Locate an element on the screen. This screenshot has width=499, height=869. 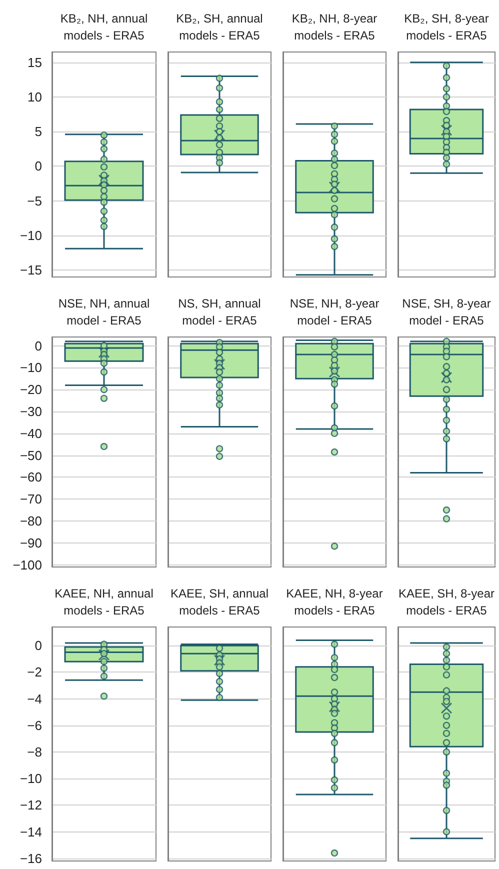
x-tick-label: KB₂, SH, 8-year models - ERA5 is located at coordinates (446, 27).